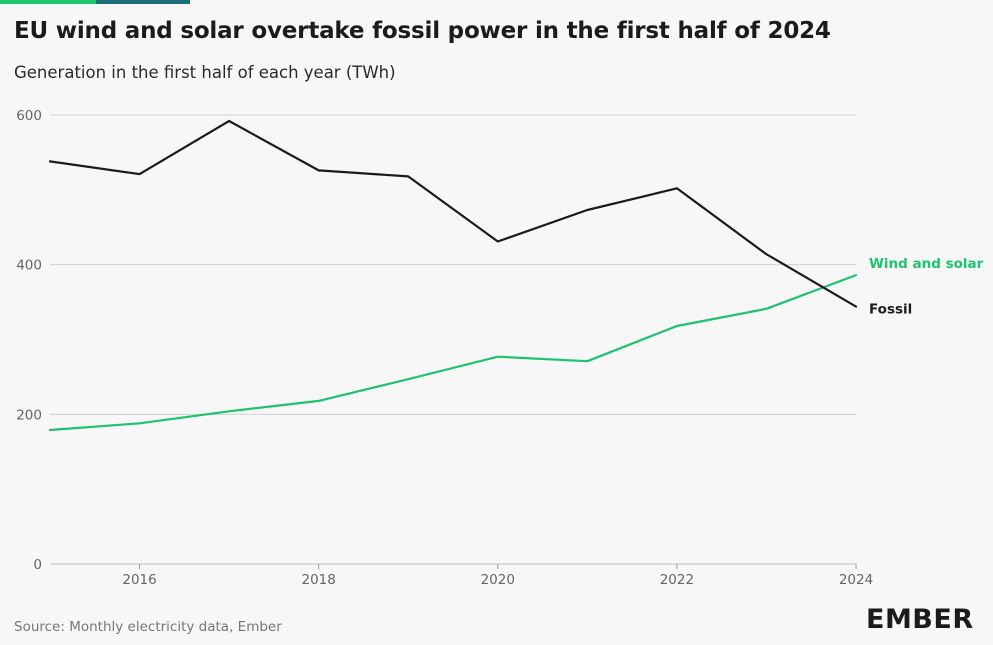  What do you see at coordinates (29, 340) in the screenshot?
I see `y-axis-ticks: 0 200 400 600` at bounding box center [29, 340].